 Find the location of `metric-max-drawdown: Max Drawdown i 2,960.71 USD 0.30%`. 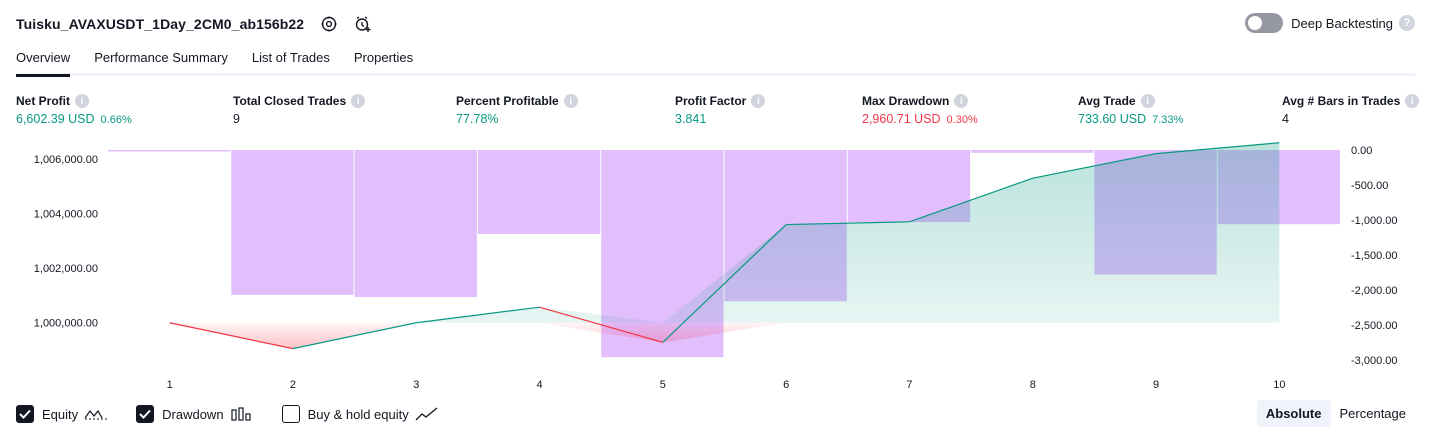

metric-max-drawdown: Max Drawdown i 2,960.71 USD 0.30% is located at coordinates (920, 110).